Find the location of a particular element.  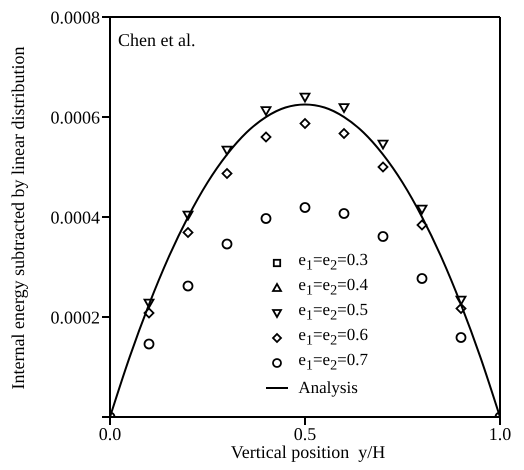

annotation: Chen et al. is located at coordinates (157, 40).